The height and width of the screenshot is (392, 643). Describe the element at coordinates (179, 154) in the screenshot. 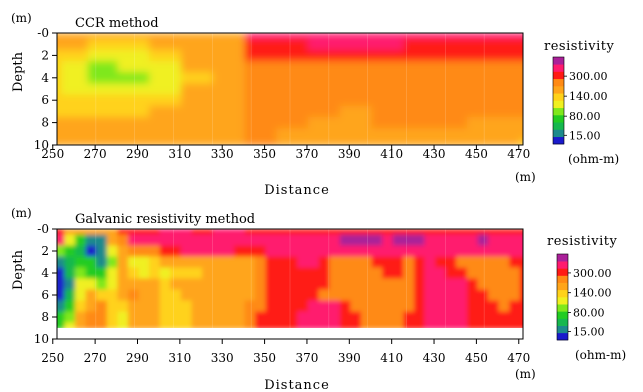

I see `x-tick-label: 310` at that location.